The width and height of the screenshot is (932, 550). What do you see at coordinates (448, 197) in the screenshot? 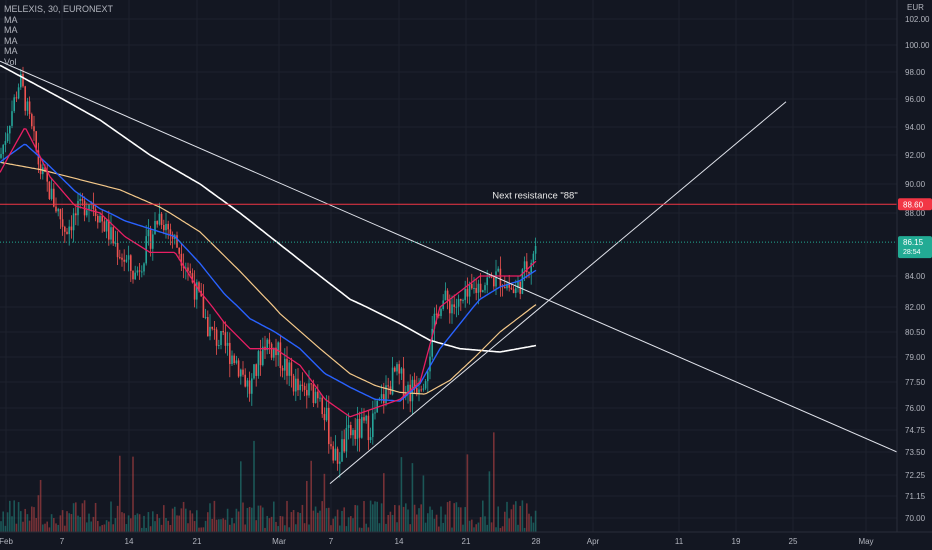
I see `resistance-level: Next resistance "88"` at bounding box center [448, 197].